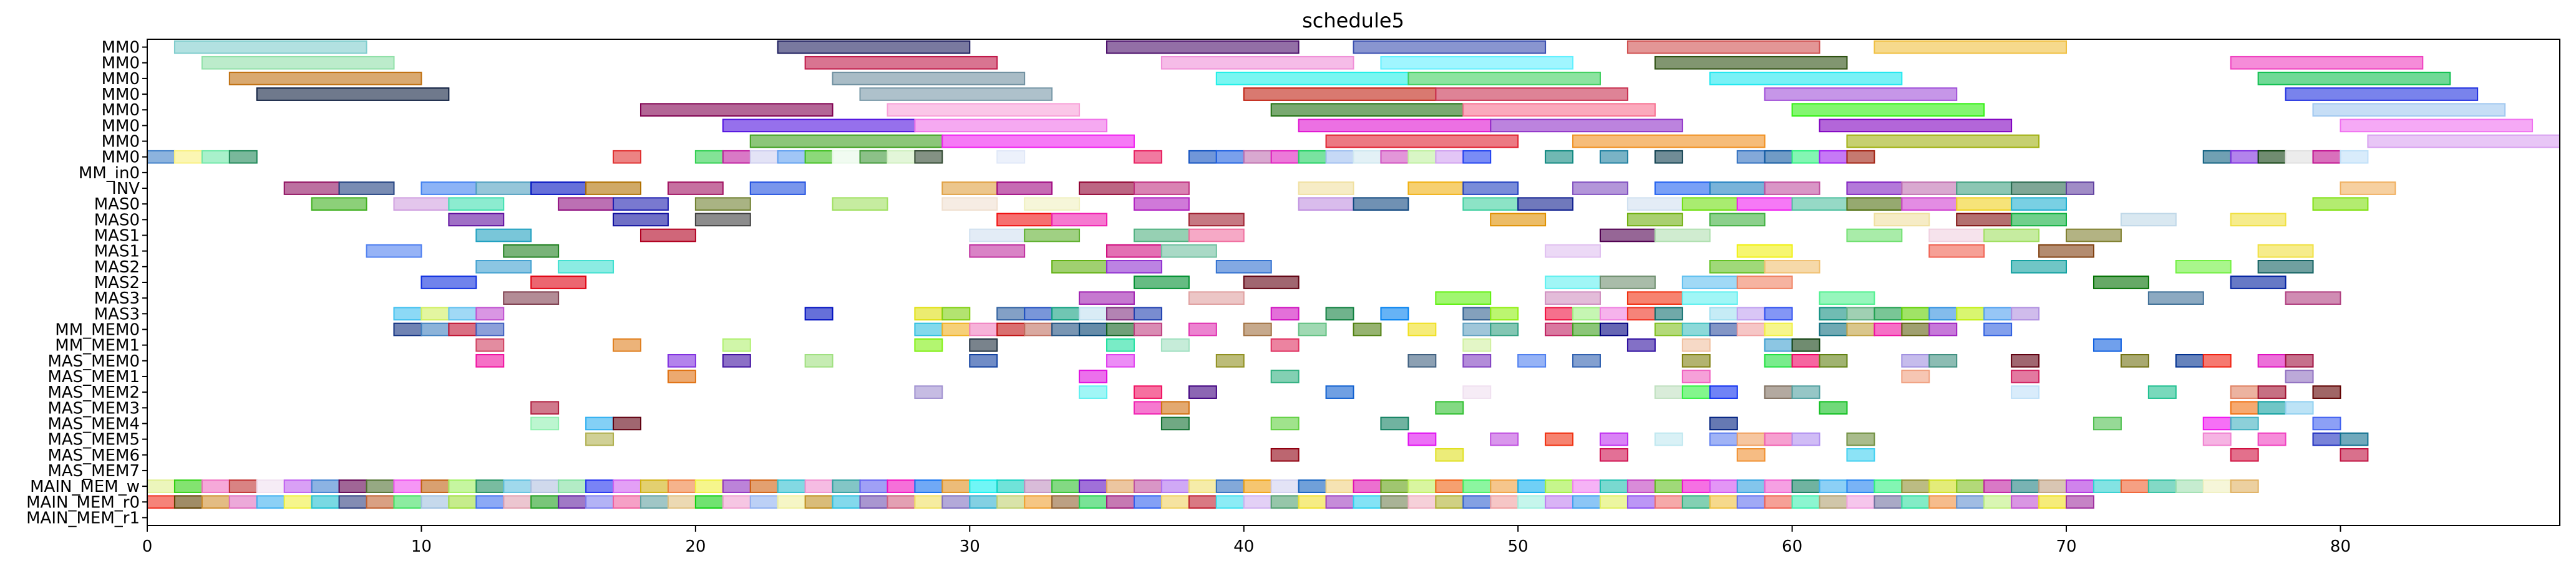 The width and height of the screenshot is (2576, 561). I want to click on y-tick-label: MAS_MEM1, so click(94, 377).